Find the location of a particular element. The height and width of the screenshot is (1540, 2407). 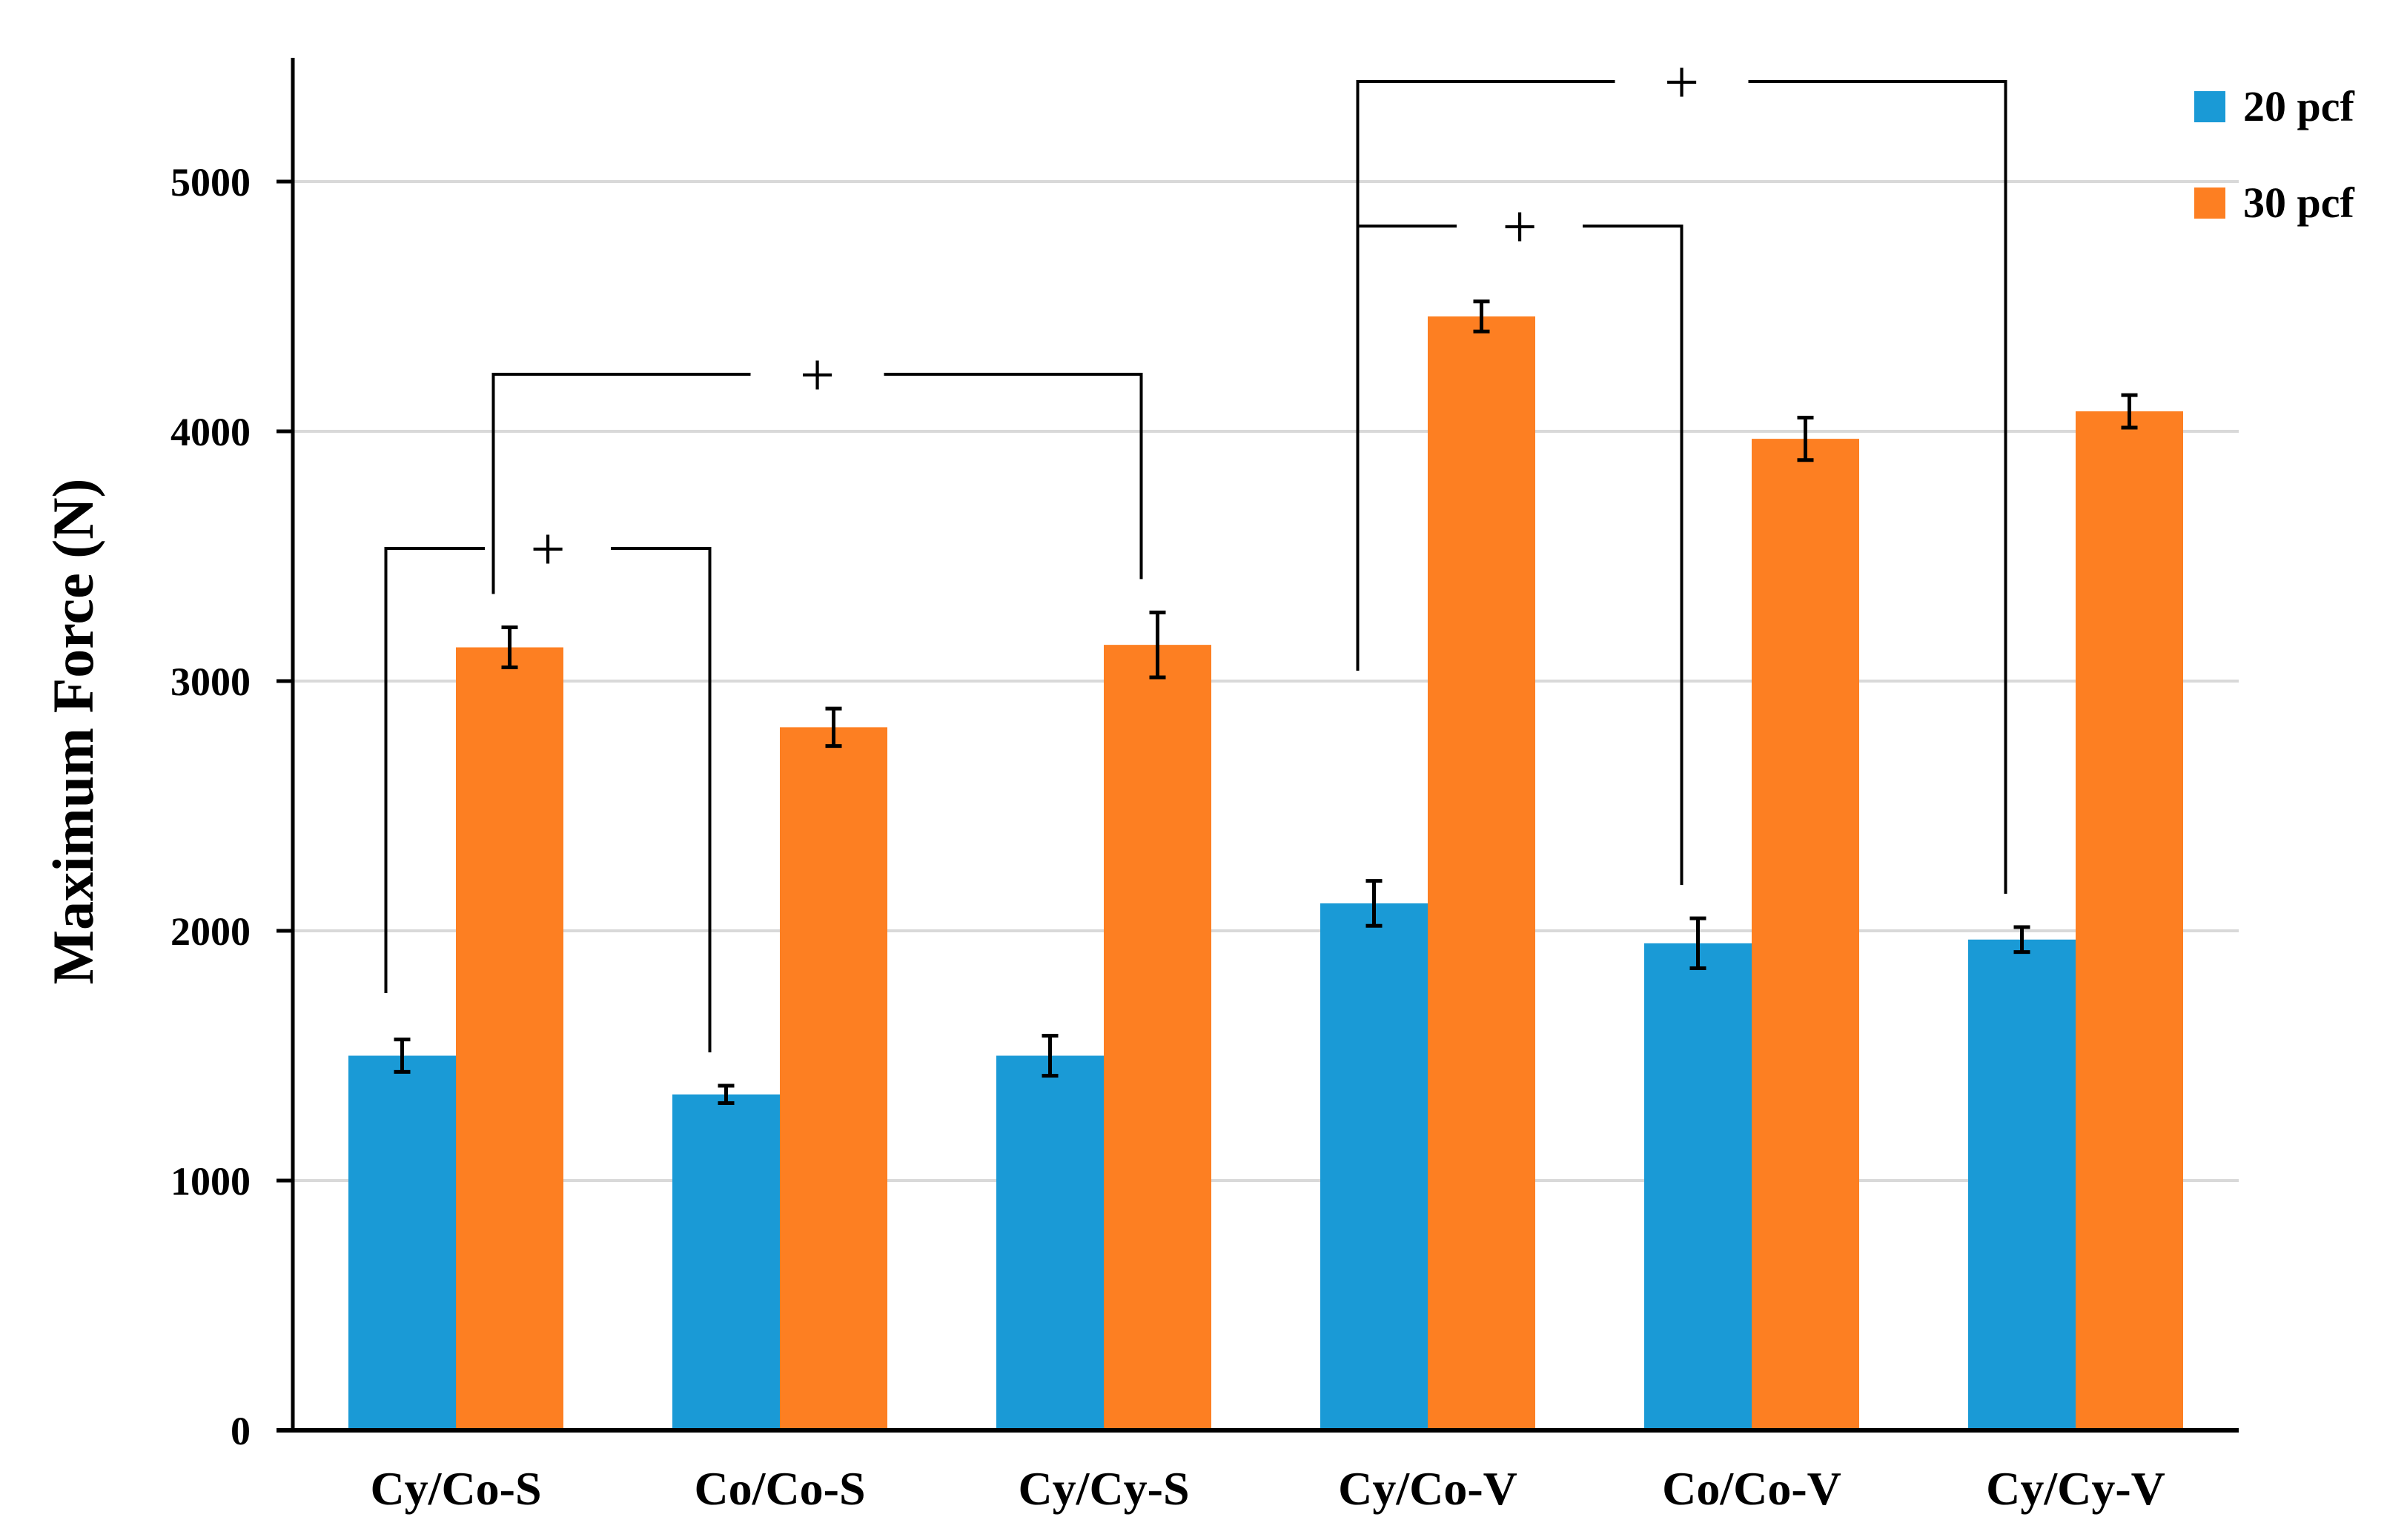

bar-Cy/Cy-S-20-pcf is located at coordinates (1050, 1242).